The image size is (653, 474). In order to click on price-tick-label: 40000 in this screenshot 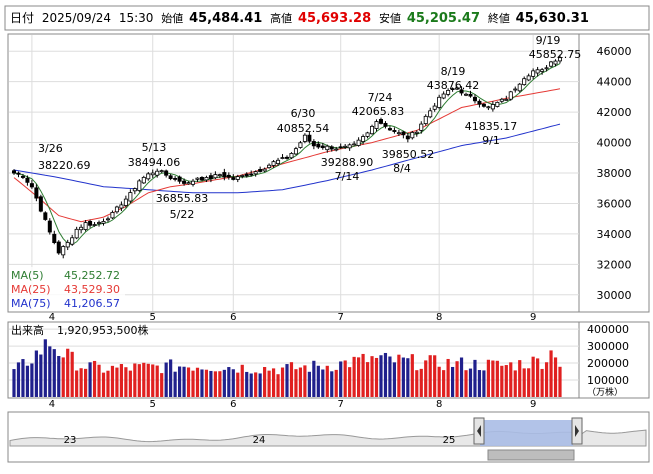, I will do `click(614, 143)`.